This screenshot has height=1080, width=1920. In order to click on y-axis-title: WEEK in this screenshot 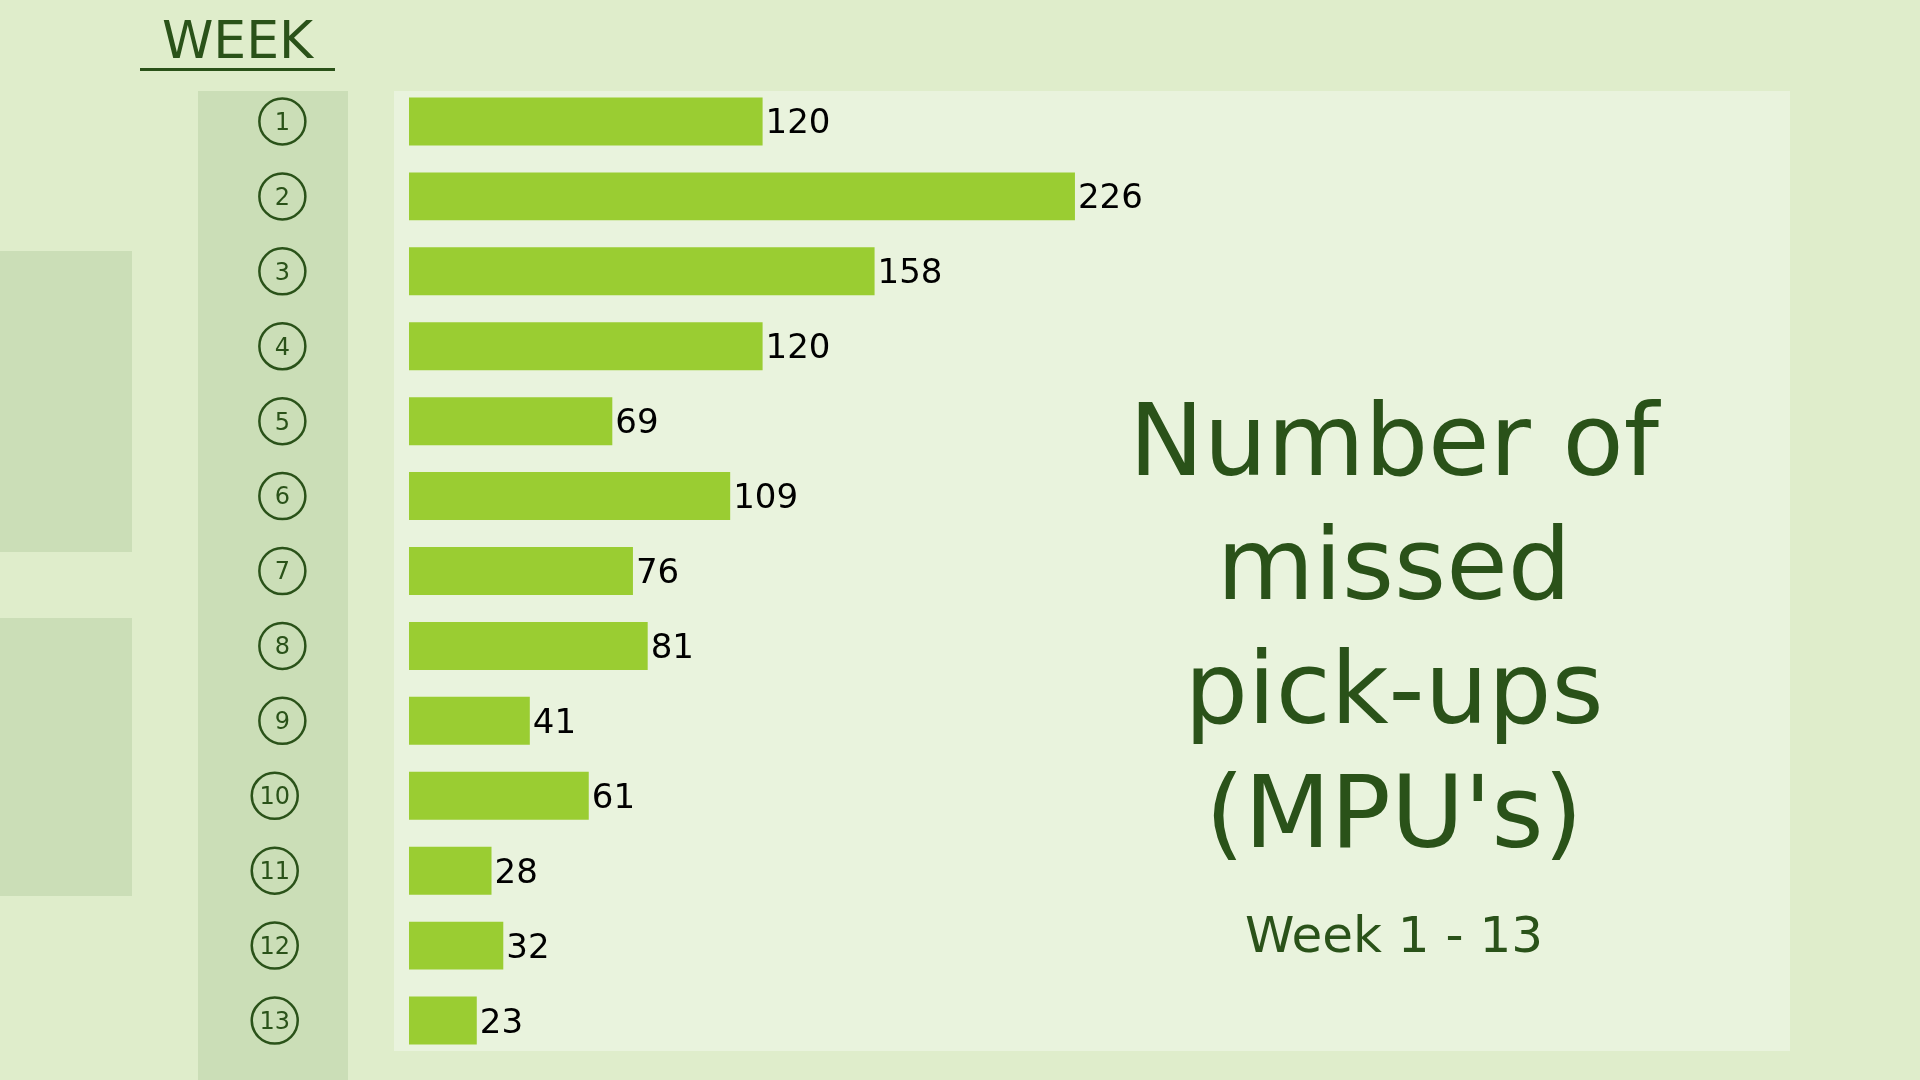, I will do `click(237, 40)`.